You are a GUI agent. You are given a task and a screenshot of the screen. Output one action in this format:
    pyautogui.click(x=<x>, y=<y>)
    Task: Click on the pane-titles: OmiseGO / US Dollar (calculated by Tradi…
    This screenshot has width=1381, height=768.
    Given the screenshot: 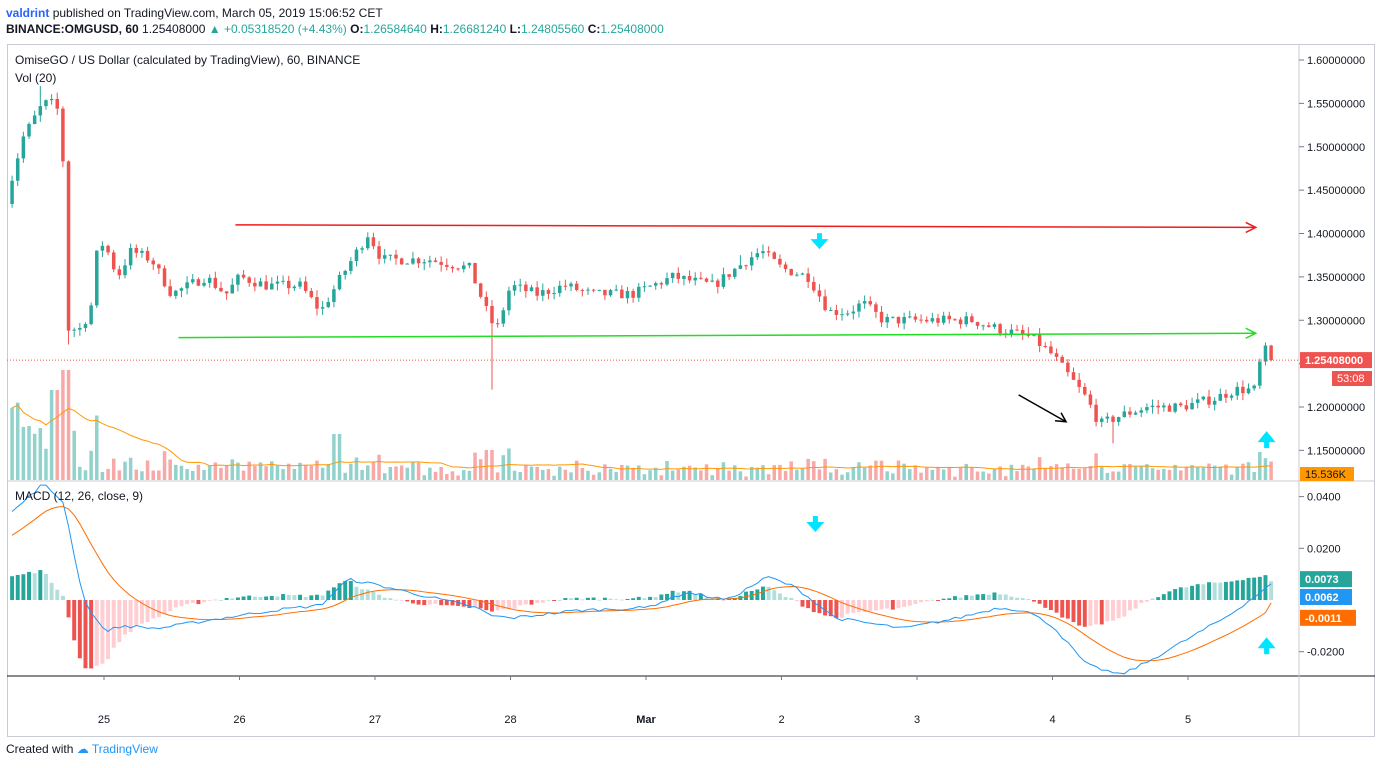 What is the action you would take?
    pyautogui.click(x=187, y=278)
    